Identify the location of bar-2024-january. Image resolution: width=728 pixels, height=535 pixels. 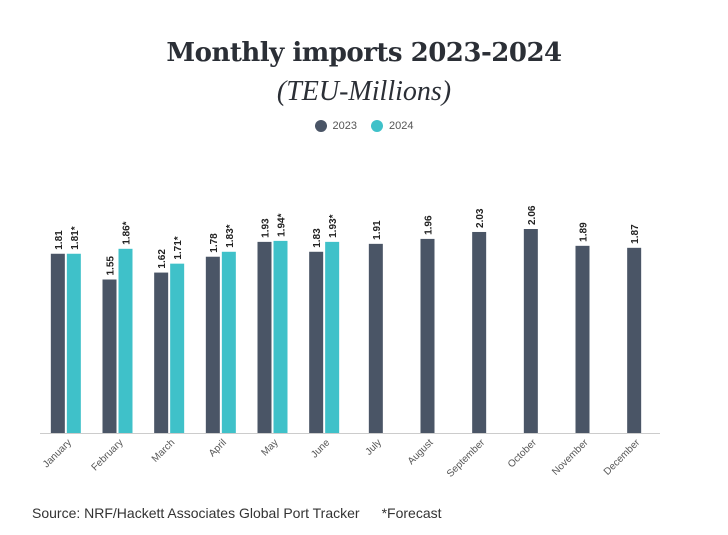
(73, 343).